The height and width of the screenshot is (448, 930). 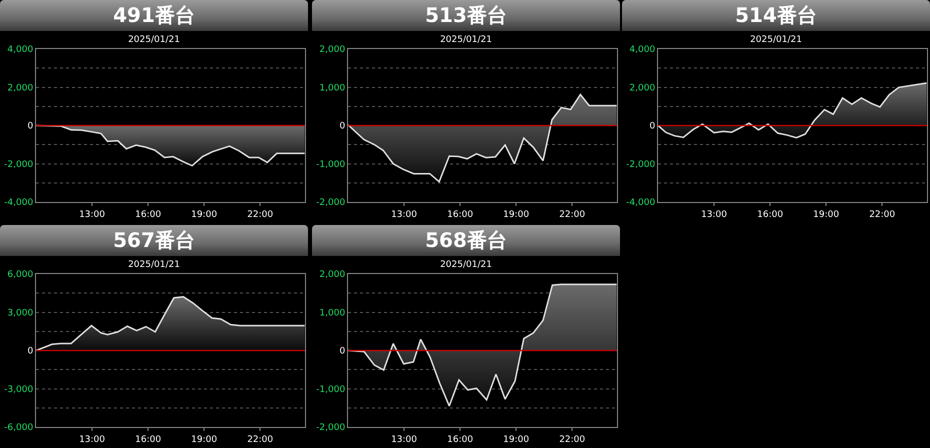 What do you see at coordinates (154, 240) in the screenshot?
I see `chart-title: 567番台` at bounding box center [154, 240].